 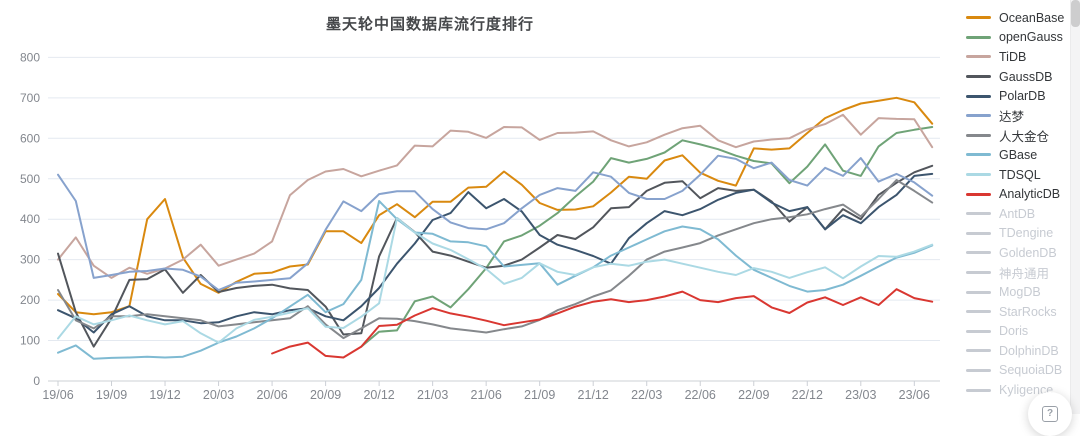 I want to click on x-axis-label: 21/09, so click(x=539, y=395).